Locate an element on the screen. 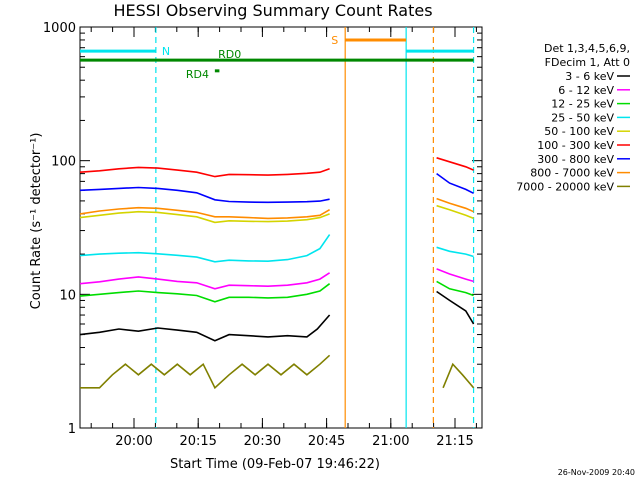 This screenshot has height=484, width=640. legend-header-line-2: FDecim 1, Att 0 is located at coordinates (587, 62).